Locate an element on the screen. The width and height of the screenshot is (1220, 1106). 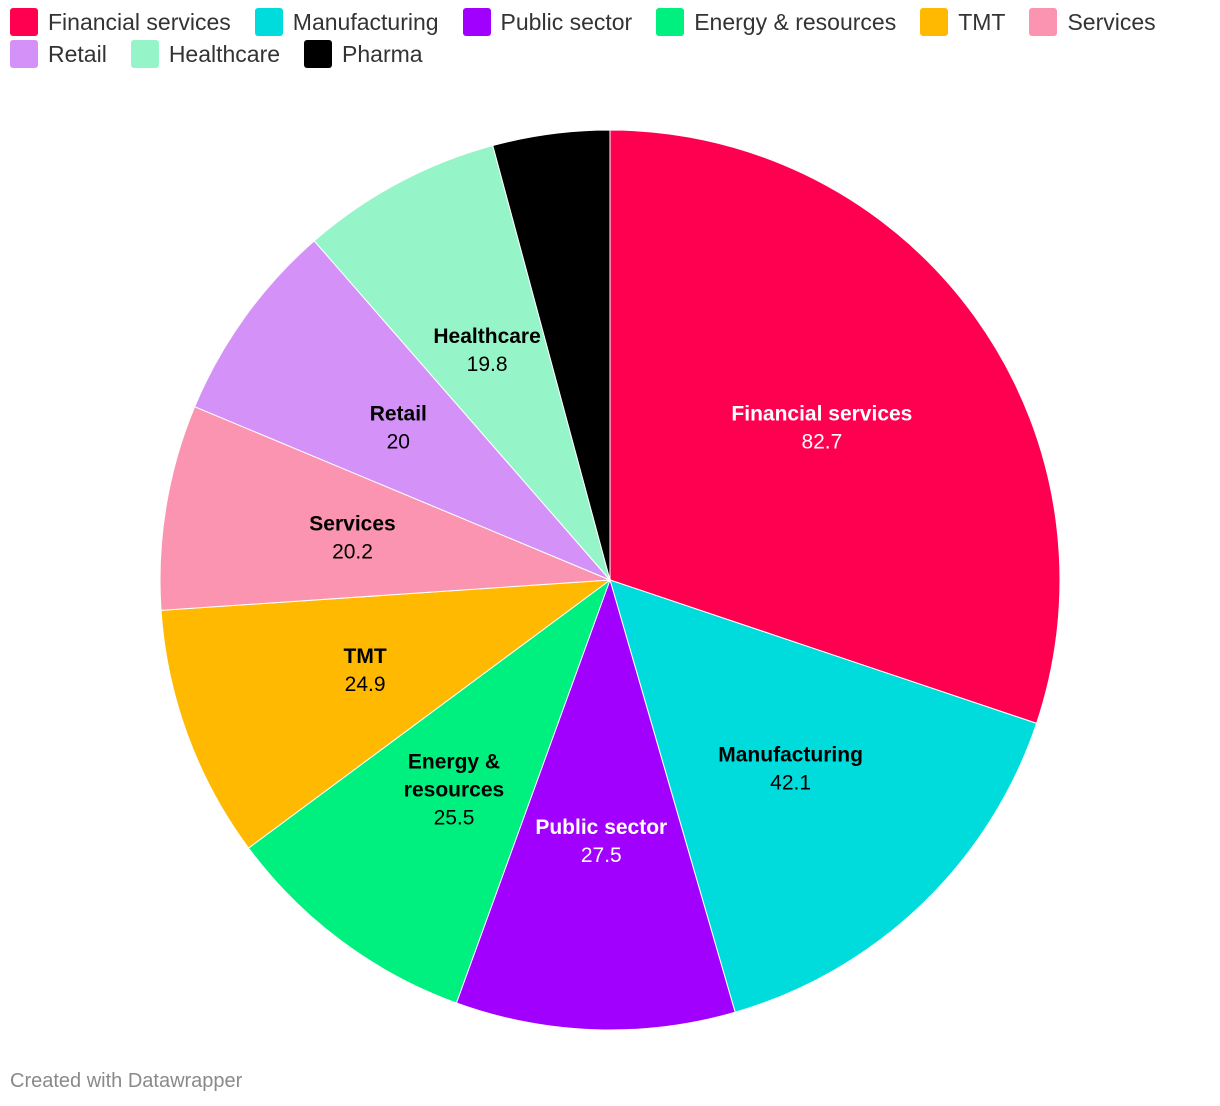
legend-item-financial-services: Financial services is located at coordinates (120, 22).